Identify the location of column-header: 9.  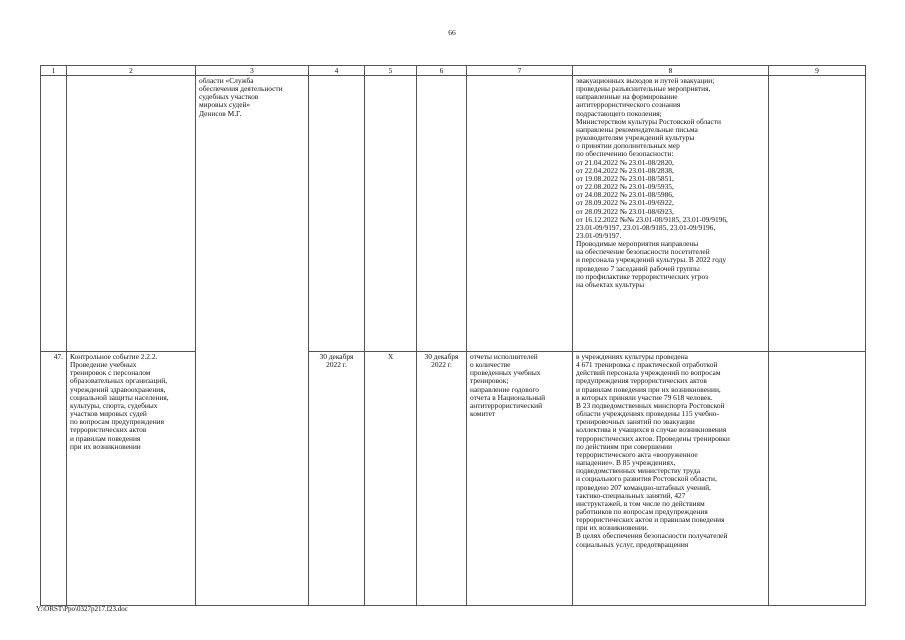
(817, 70).